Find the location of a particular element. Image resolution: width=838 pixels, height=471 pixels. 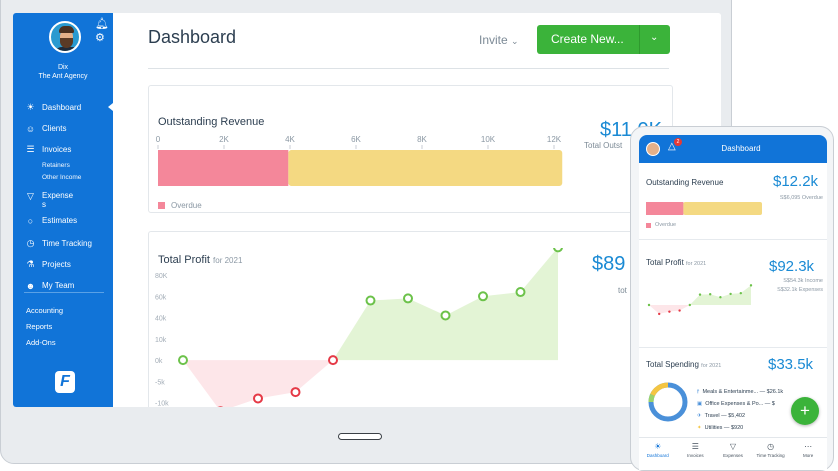

button-divider is located at coordinates (639, 39).